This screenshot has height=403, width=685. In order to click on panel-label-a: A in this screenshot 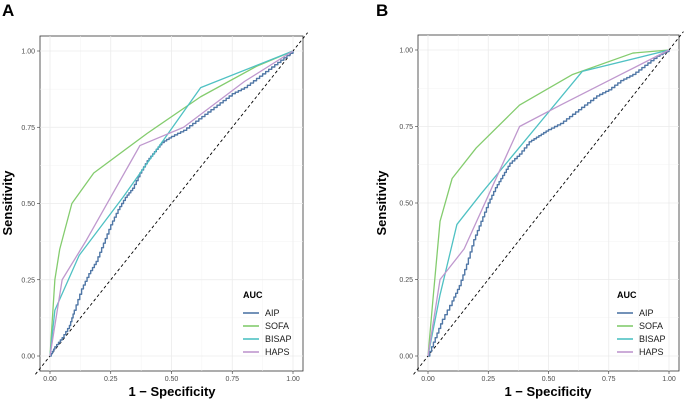, I will do `click(8, 10)`.